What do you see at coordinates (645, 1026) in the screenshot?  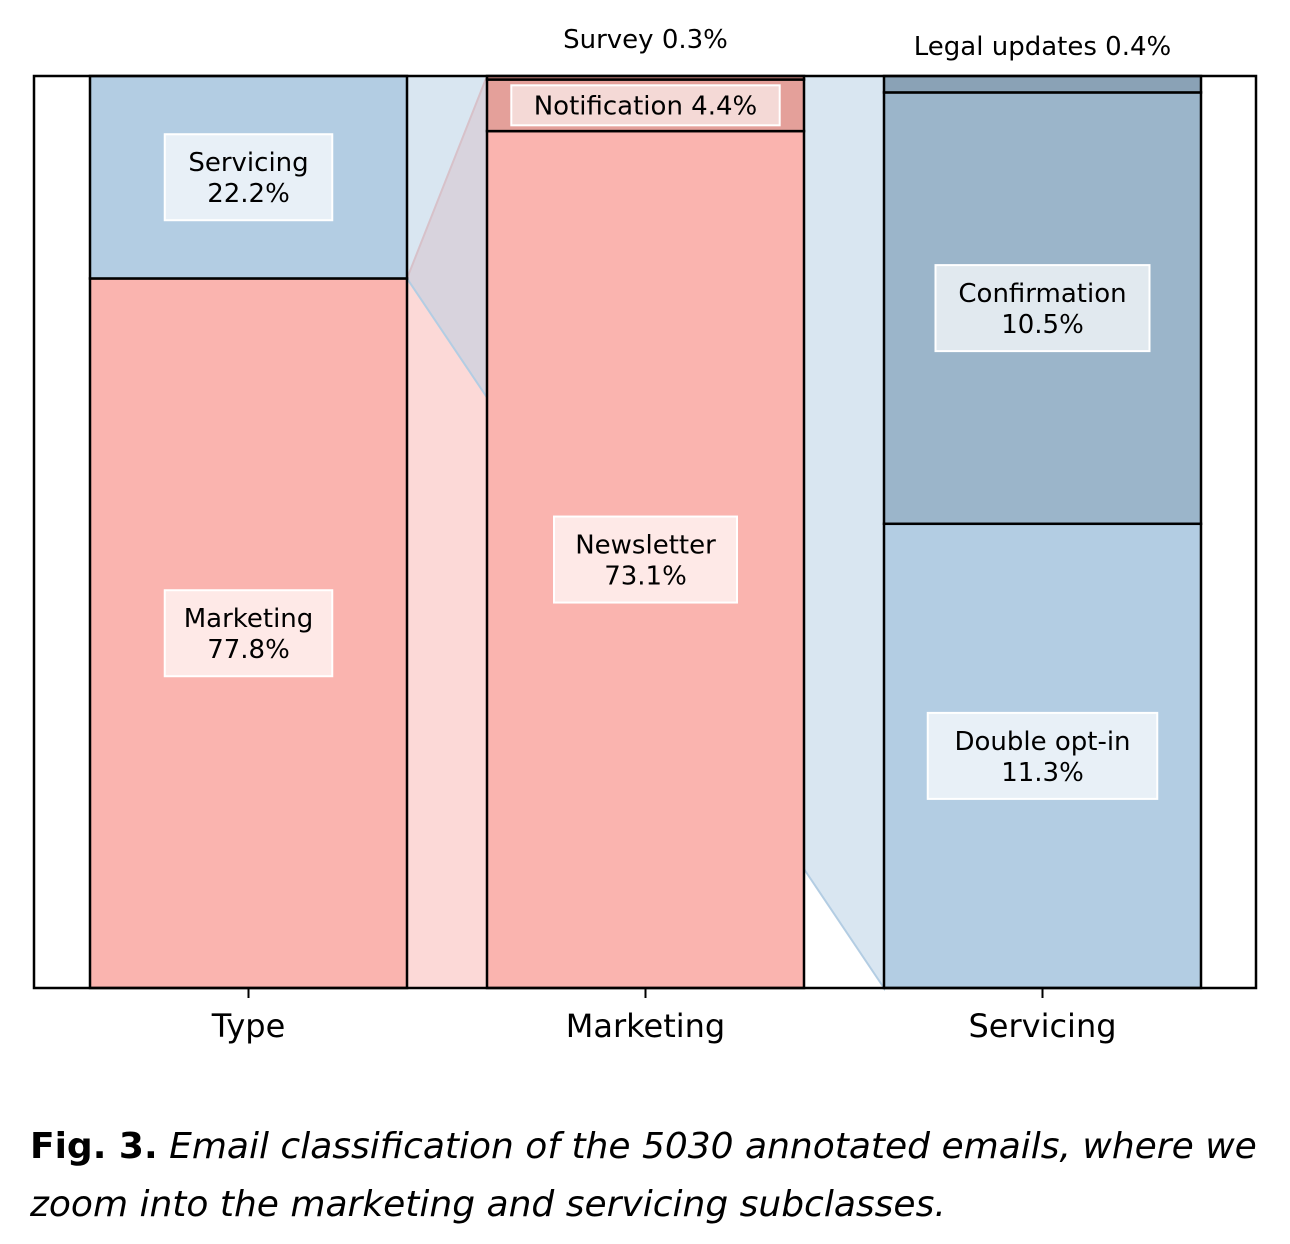 I see `x-tick-label-marketing: Marketing` at bounding box center [645, 1026].